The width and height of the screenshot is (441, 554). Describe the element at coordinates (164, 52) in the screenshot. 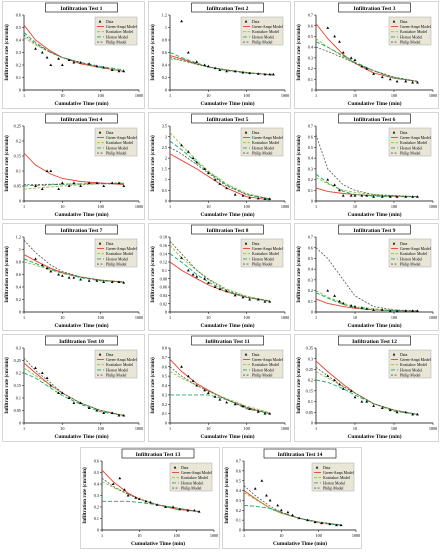

I see `y-tick-label: 0.6` at that location.